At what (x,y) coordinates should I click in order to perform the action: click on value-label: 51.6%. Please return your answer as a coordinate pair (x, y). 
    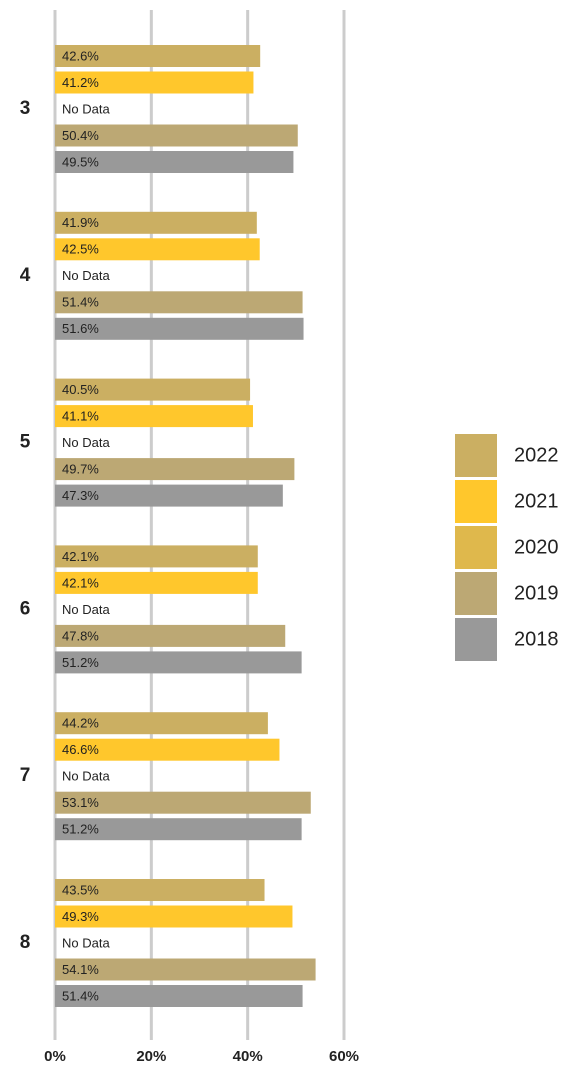
    Looking at the image, I should click on (80, 328).